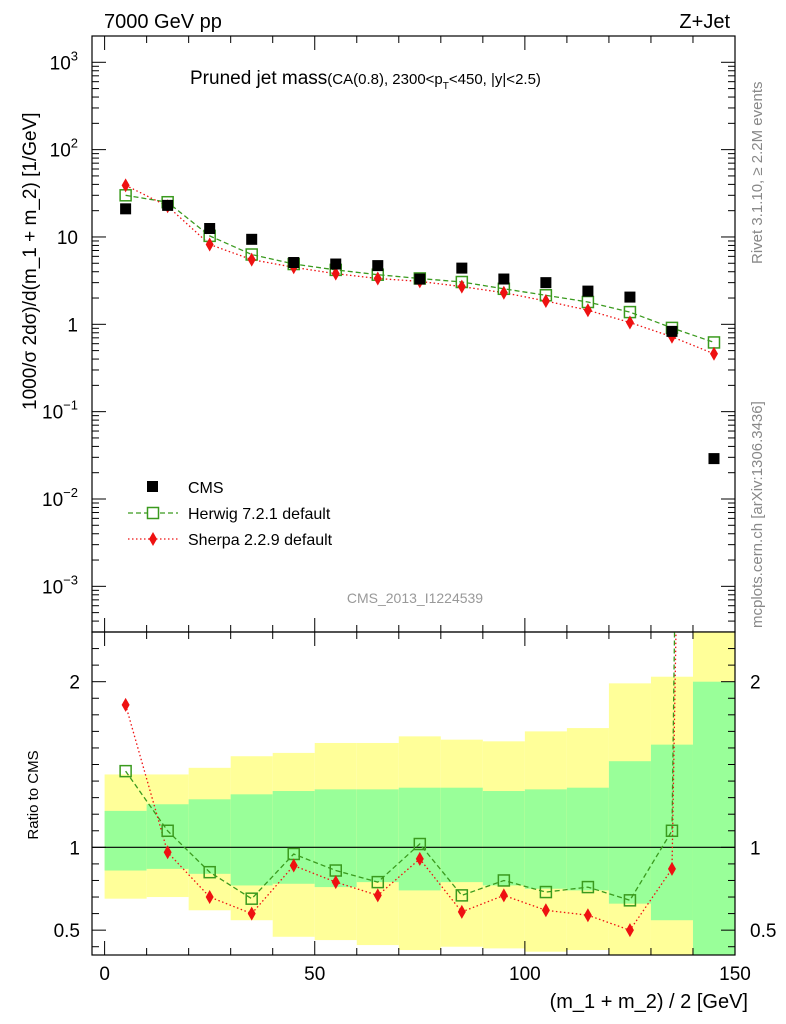 The height and width of the screenshot is (1024, 786). What do you see at coordinates (30, 261) in the screenshot?
I see `main-y-axis-label: 1000/σ 2dσ)/d(m_1 + m_2) [1/GeV]` at bounding box center [30, 261].